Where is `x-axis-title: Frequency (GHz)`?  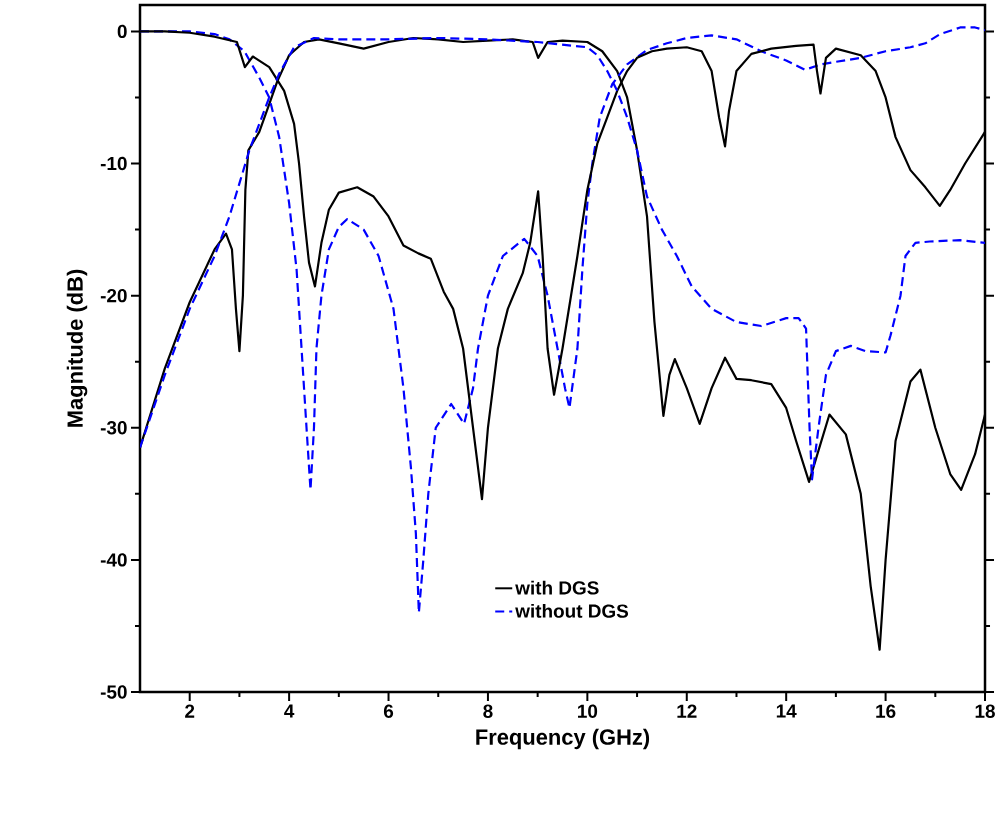
x-axis-title: Frequency (GHz) is located at coordinates (563, 739).